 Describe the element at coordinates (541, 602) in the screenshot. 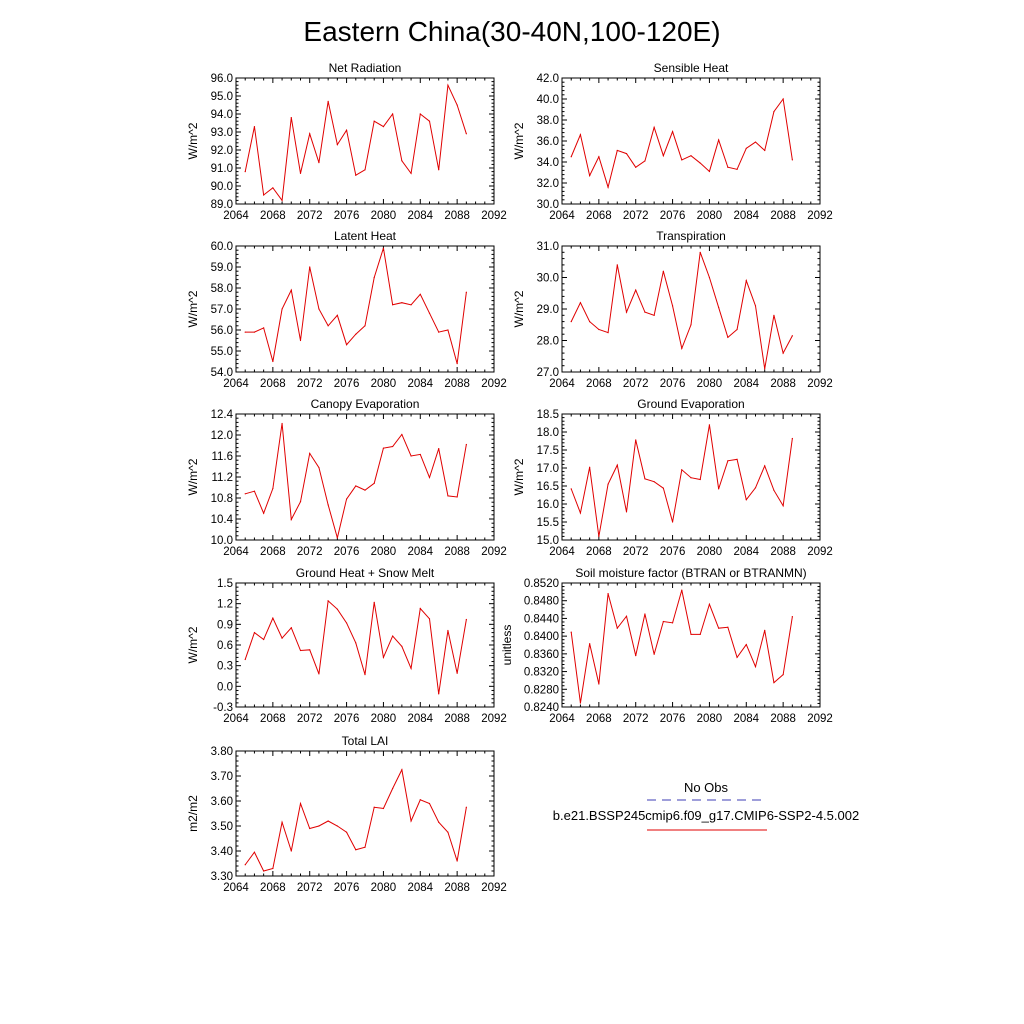

I see `y-tick-label: 0.8480` at that location.